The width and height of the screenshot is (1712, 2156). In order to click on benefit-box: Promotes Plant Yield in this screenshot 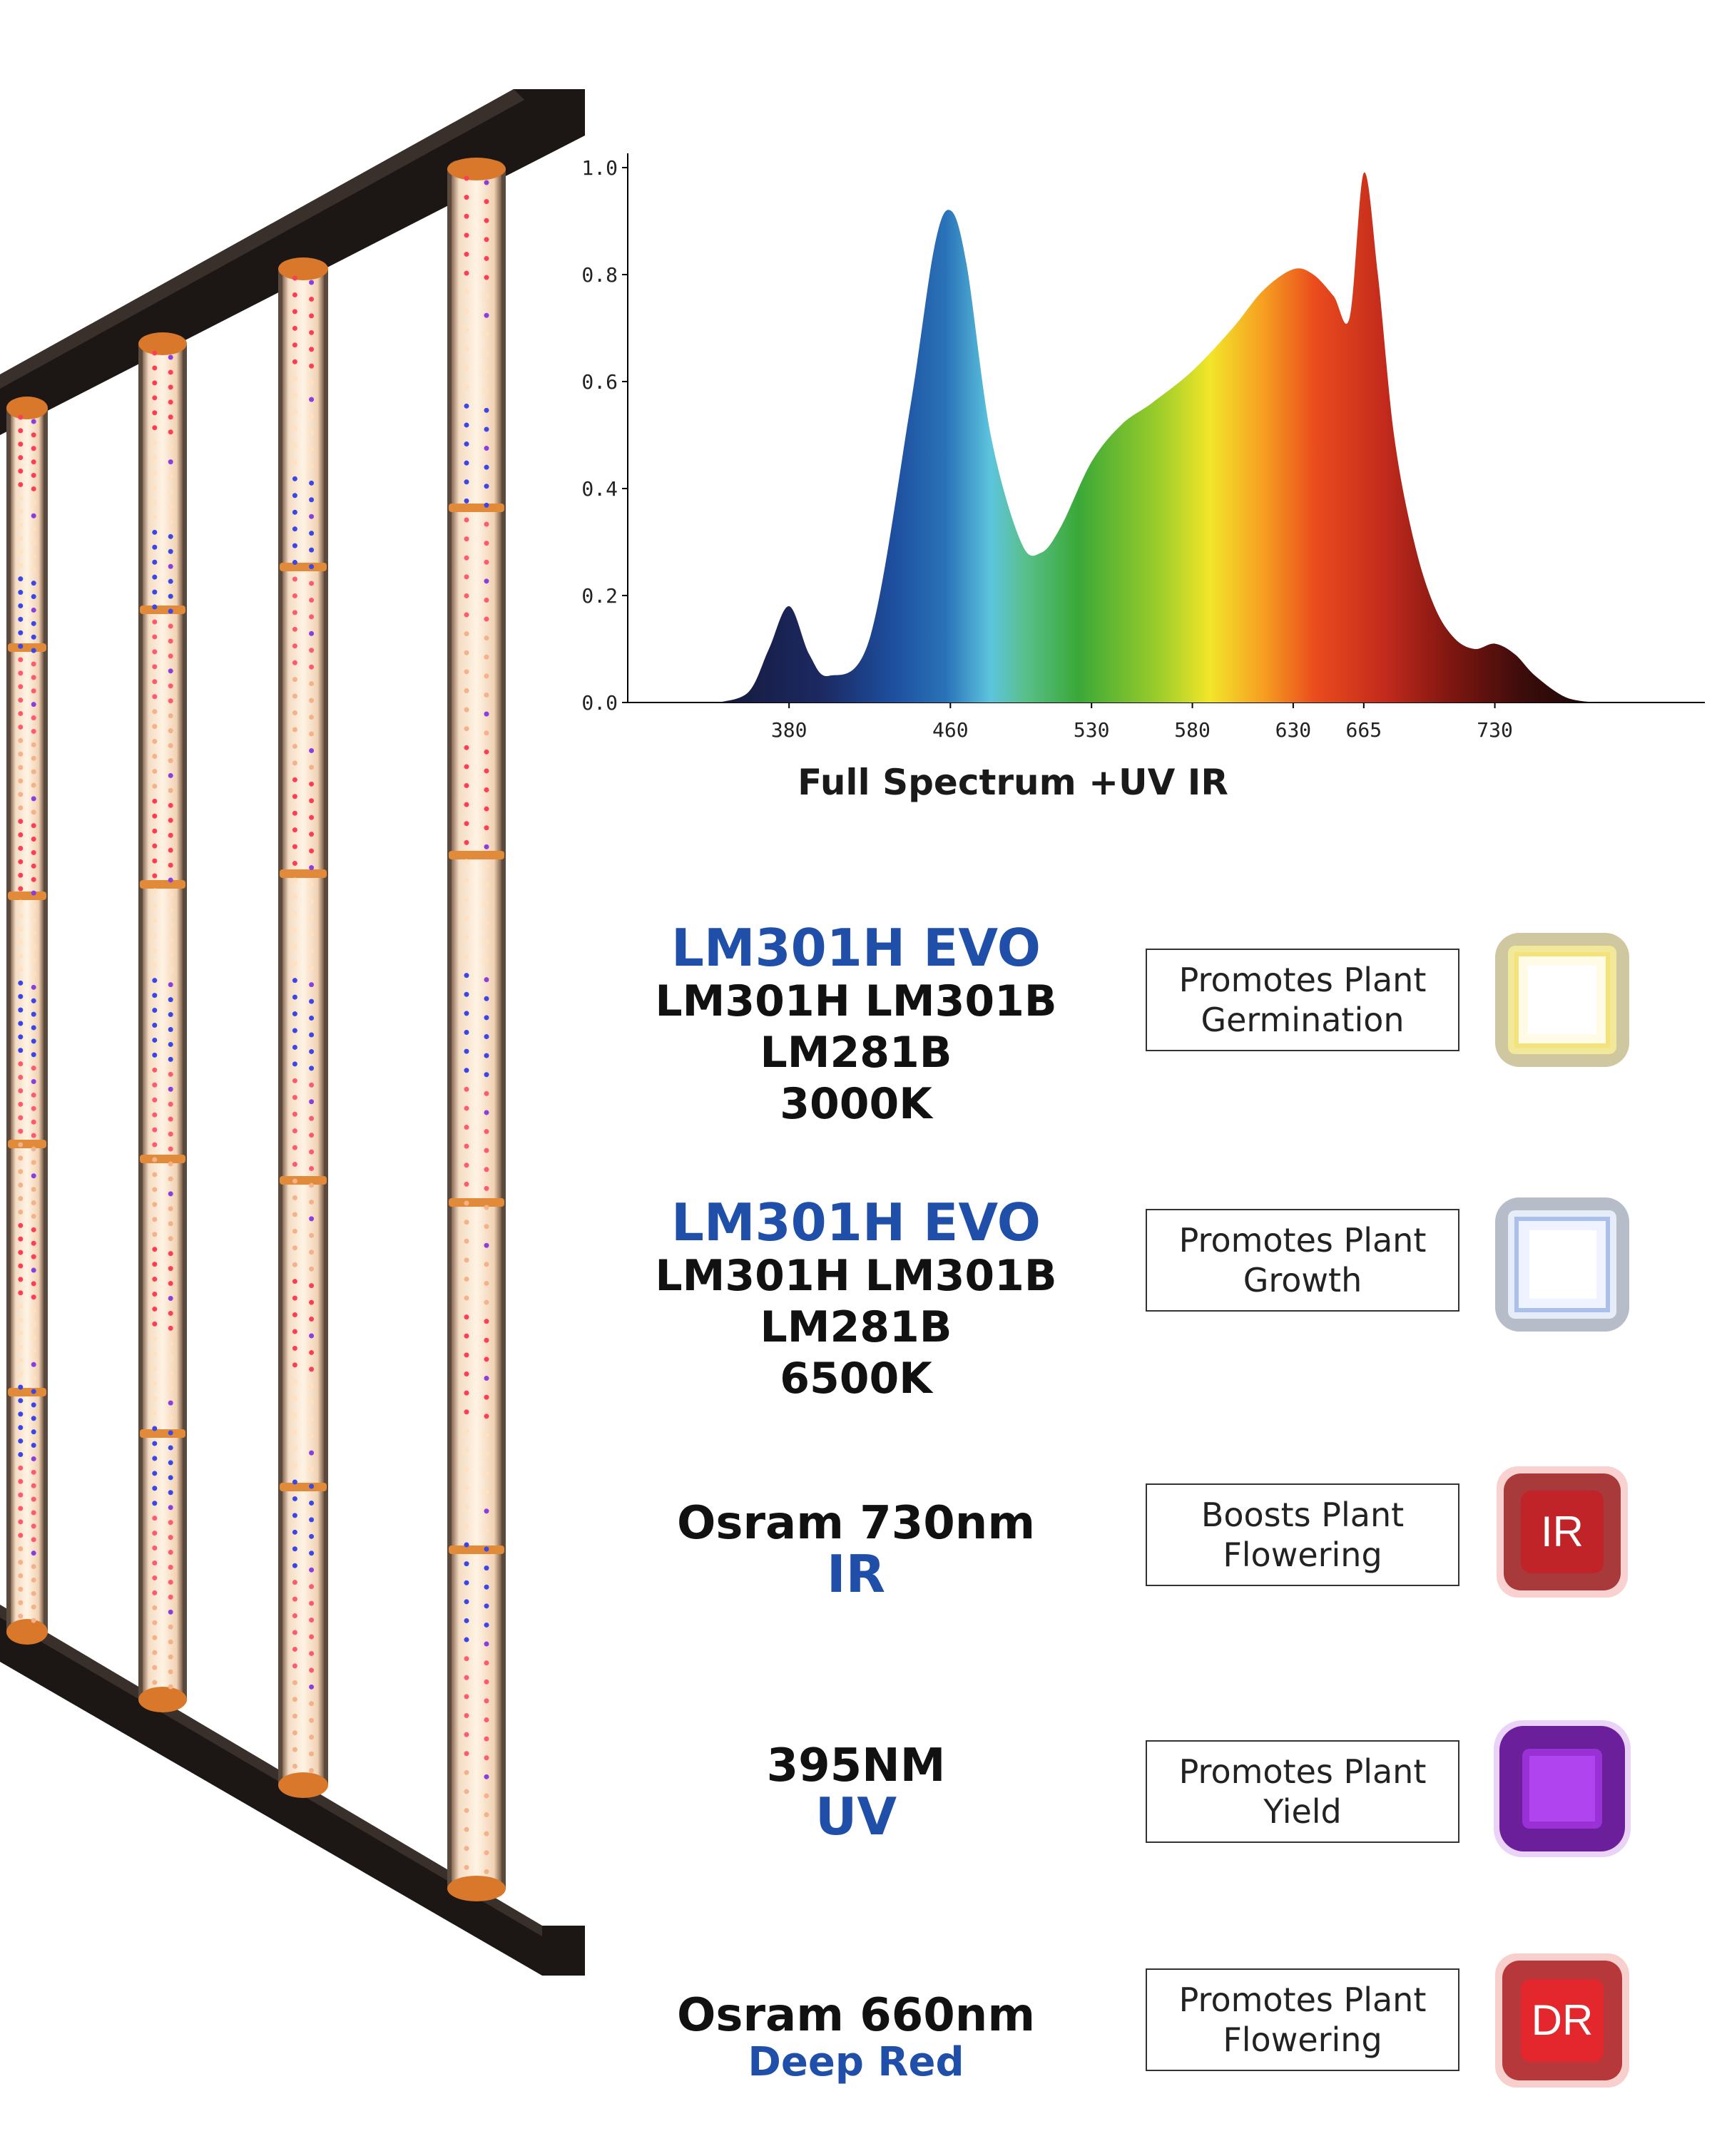, I will do `click(1302, 1791)`.